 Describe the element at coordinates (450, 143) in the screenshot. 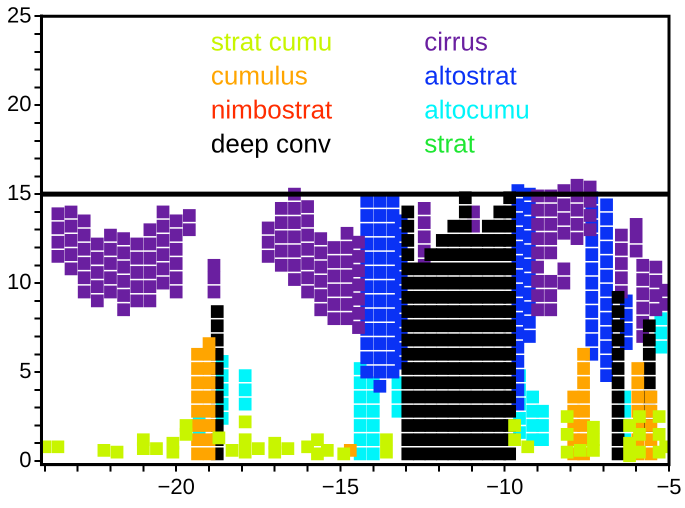

I see `legend-label: strat` at that location.